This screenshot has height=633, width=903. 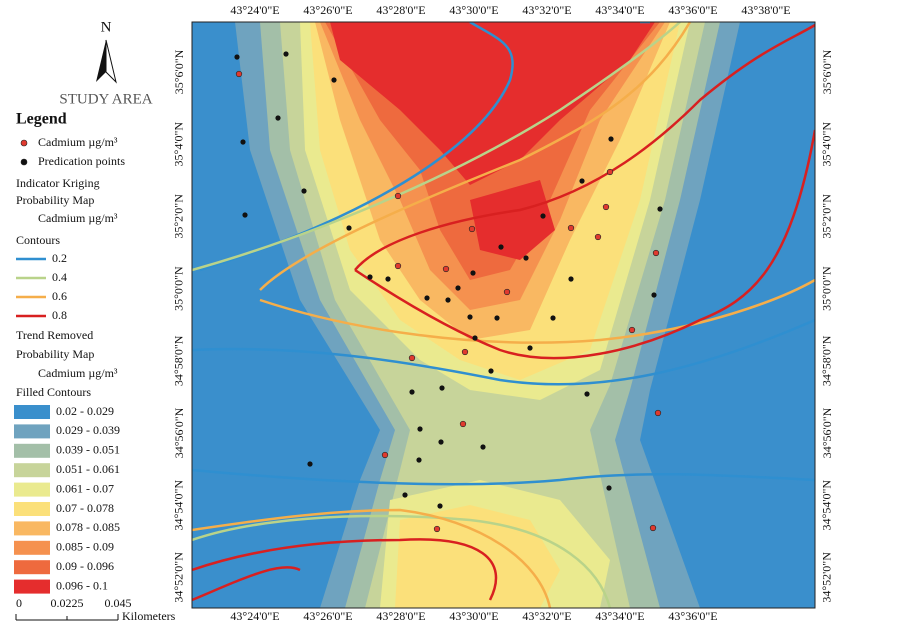 I want to click on left-coordinate: 34°54'0"N, so click(x=179, y=505).